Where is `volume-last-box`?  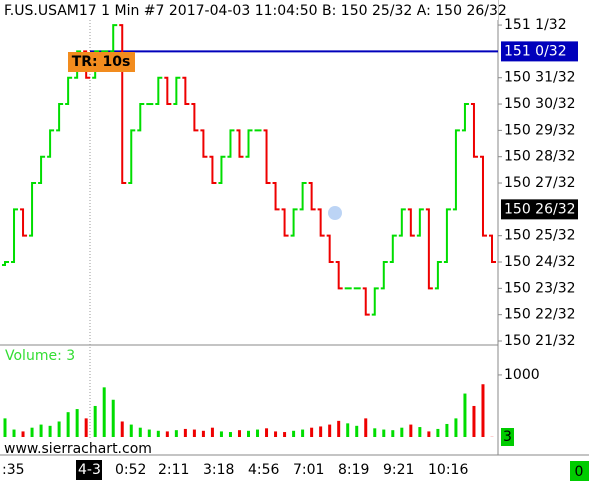 volume-last-box is located at coordinates (507, 437).